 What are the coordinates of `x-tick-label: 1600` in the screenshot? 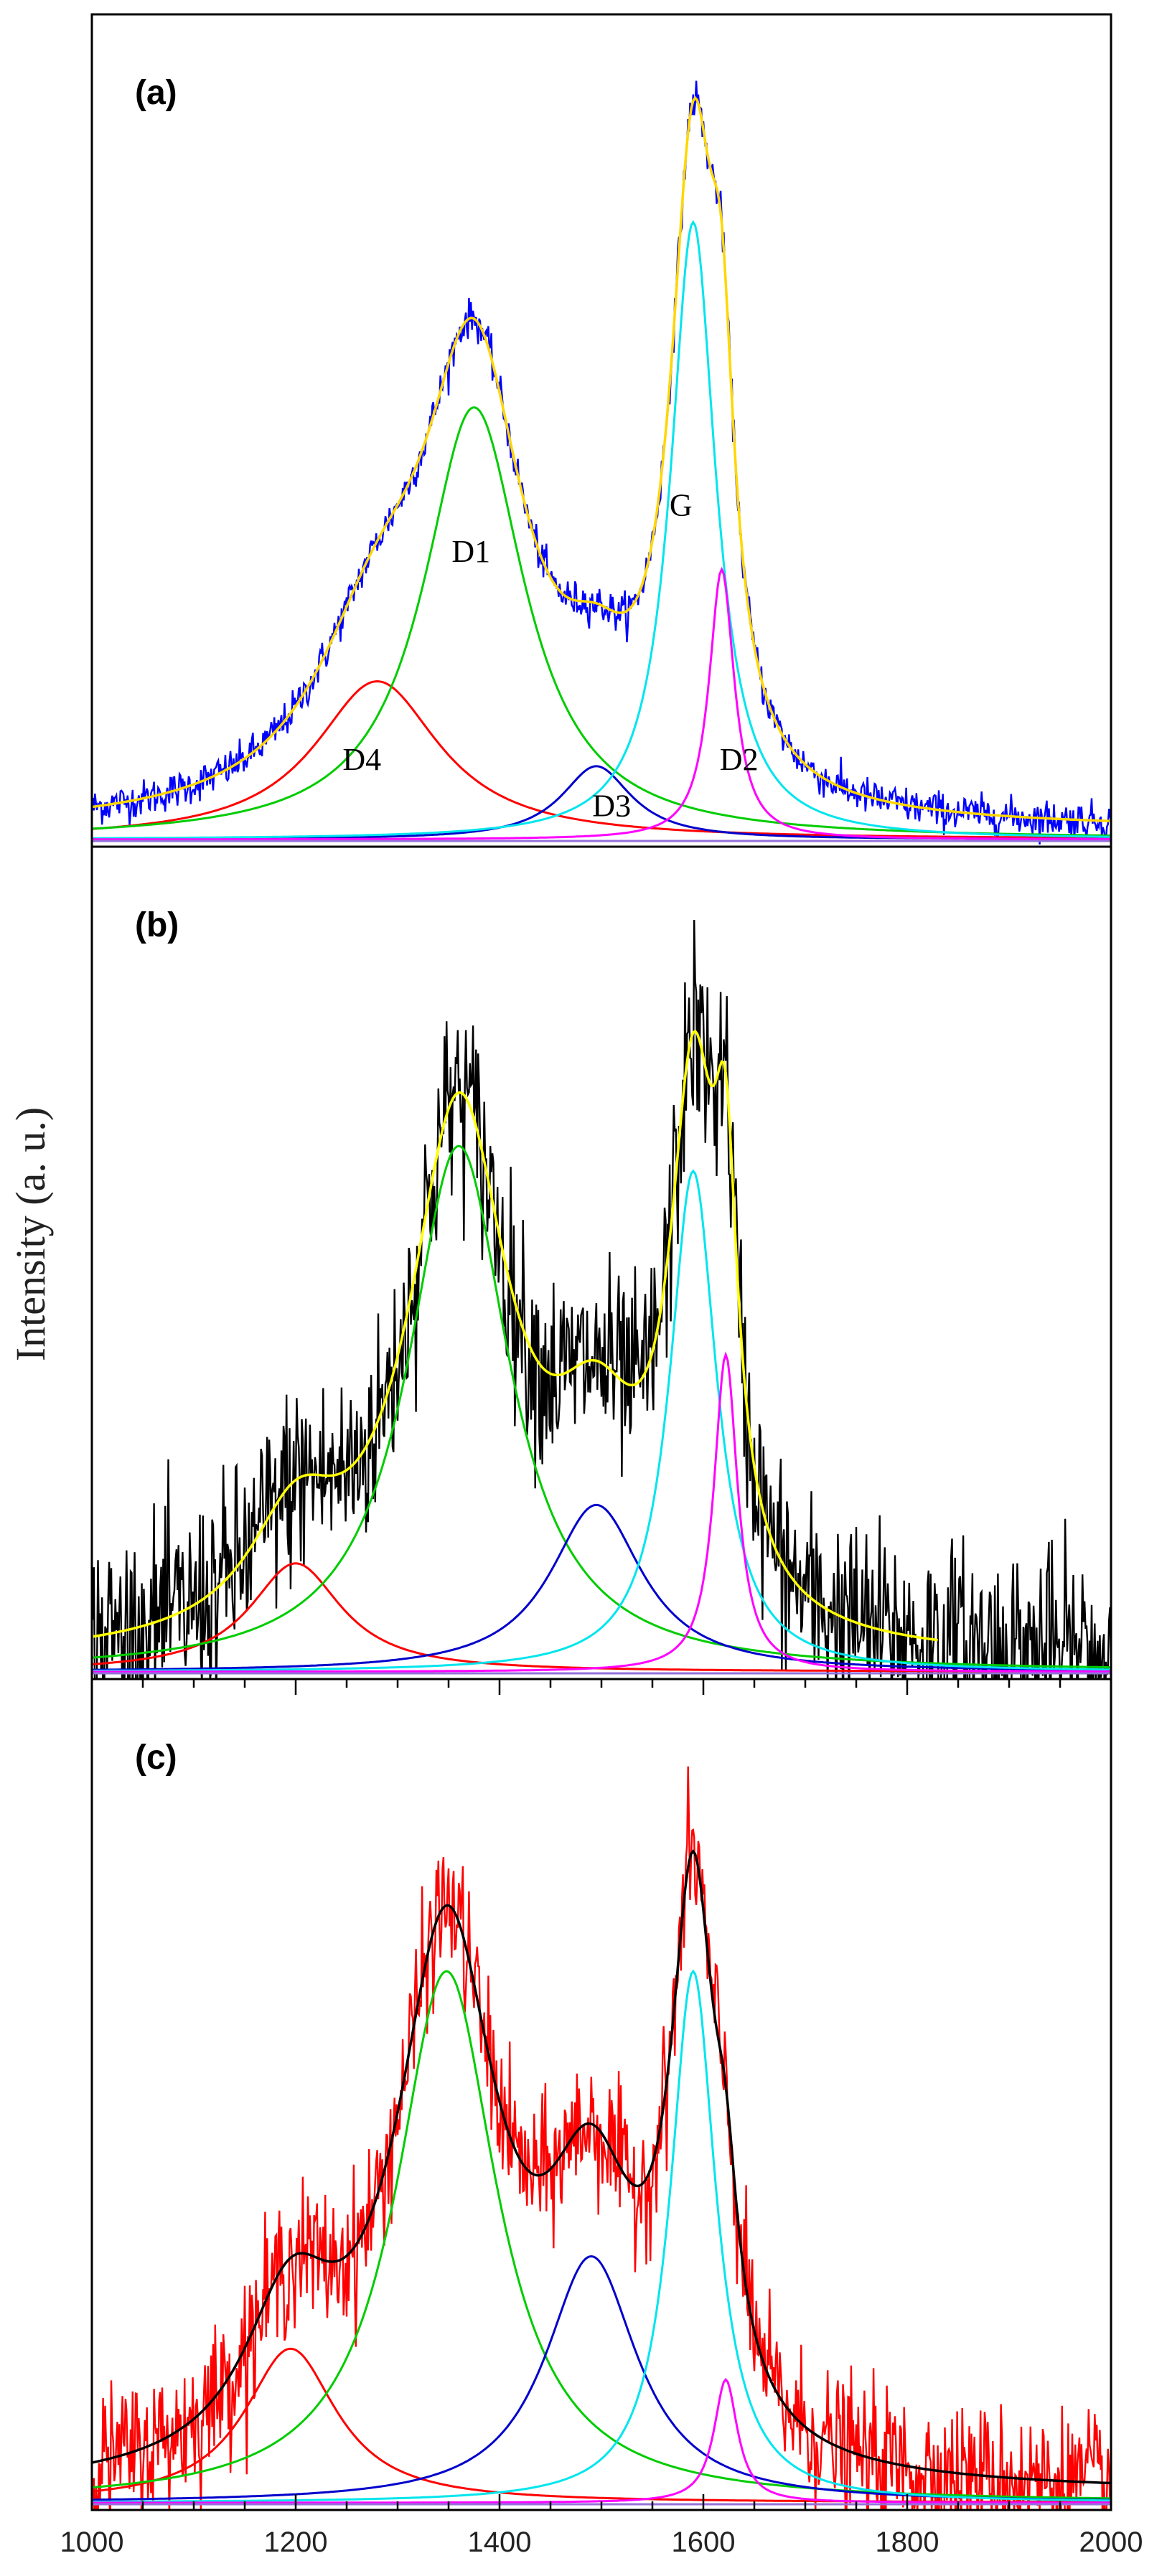 It's located at (704, 2542).